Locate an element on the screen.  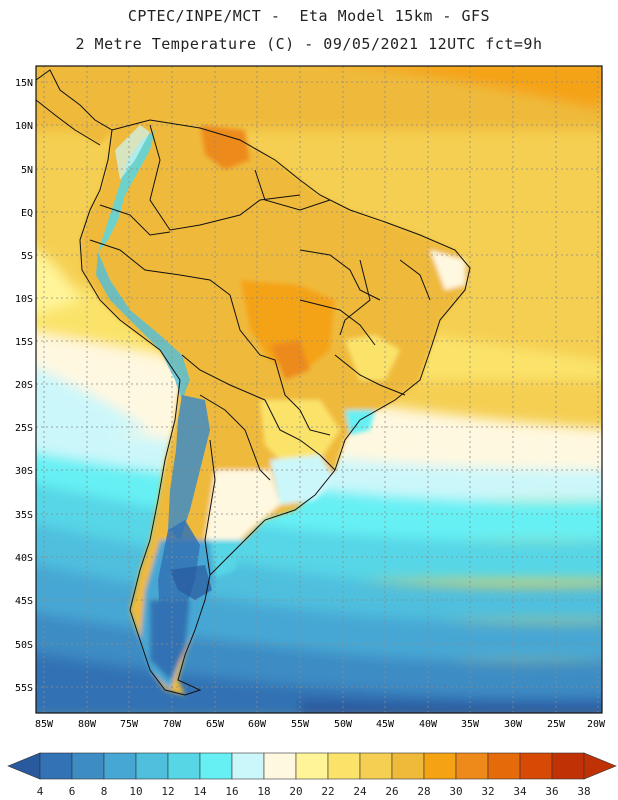
colorbar: 4 6 8 10 12 14 16 18 20 22 24 26 28 30 32 34 36 38 is located at coordinates (312, 775).